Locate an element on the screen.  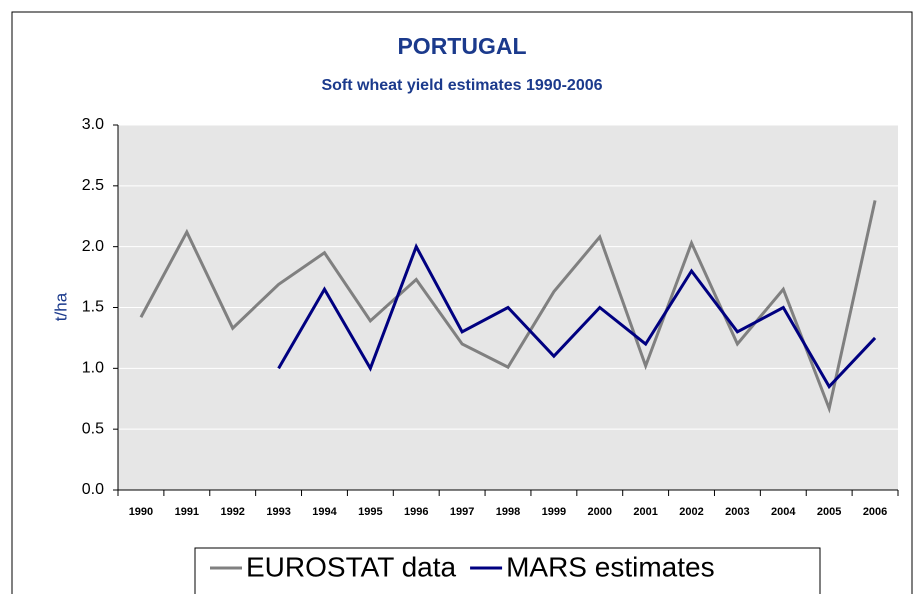
x-tick-label: 2003 is located at coordinates (737, 512).